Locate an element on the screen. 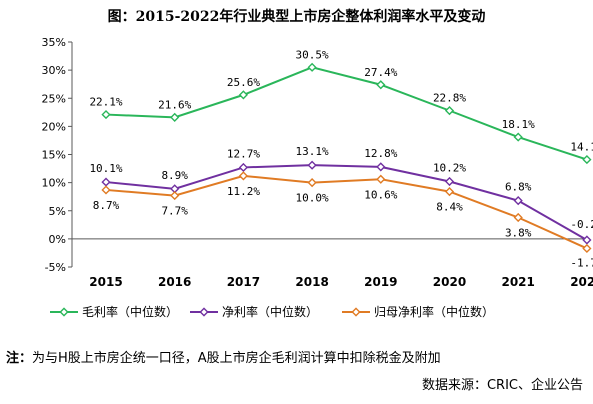 This screenshot has height=404, width=593. data-label: 30.5% is located at coordinates (312, 54).